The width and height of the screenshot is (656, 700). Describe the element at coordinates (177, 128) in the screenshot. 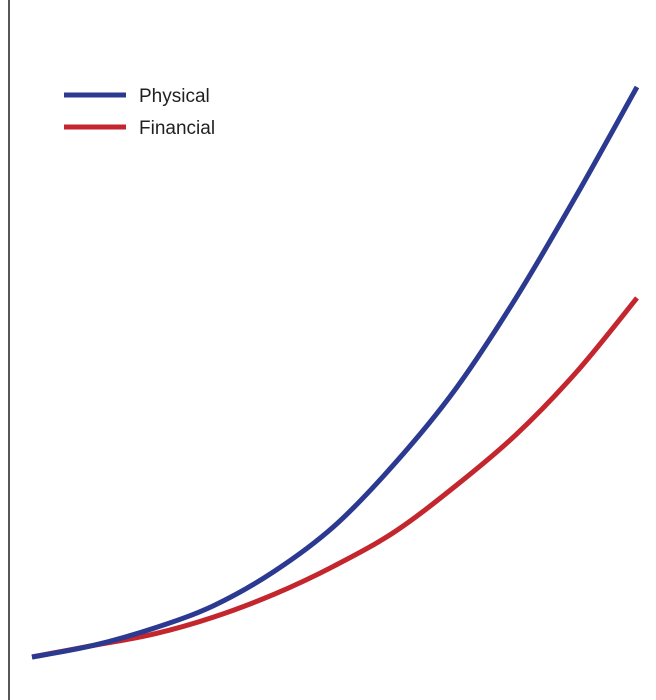

I see `legend-label-financial: Financial` at that location.